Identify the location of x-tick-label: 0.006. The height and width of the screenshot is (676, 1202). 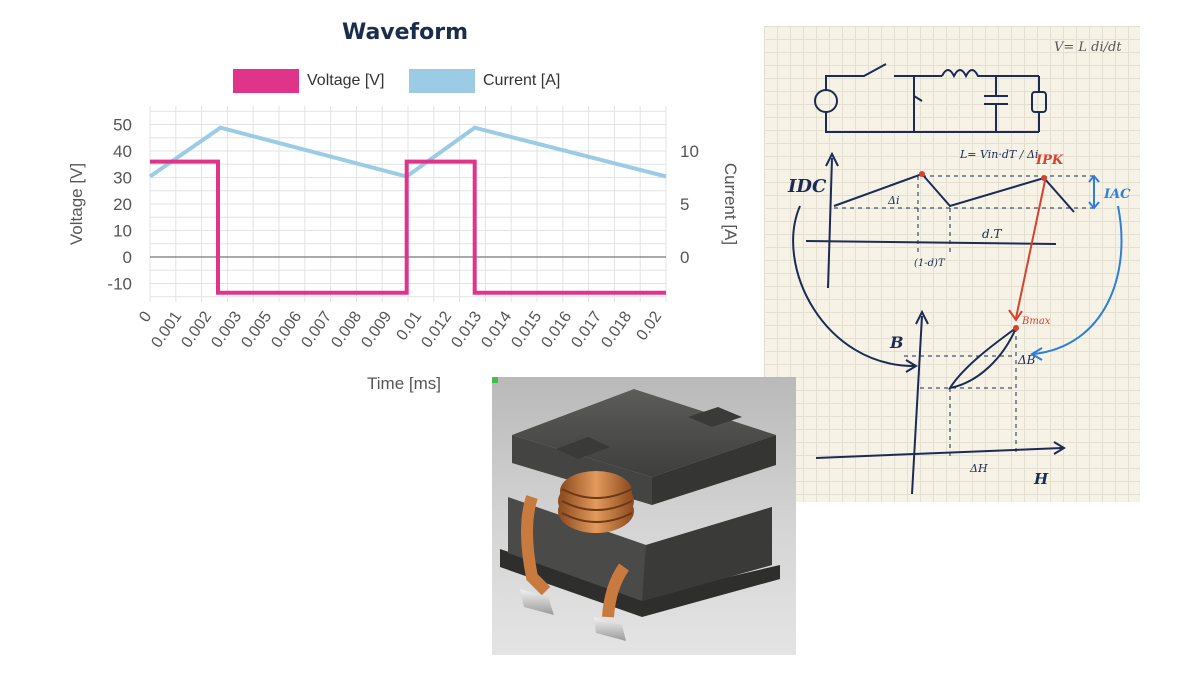
(286, 329).